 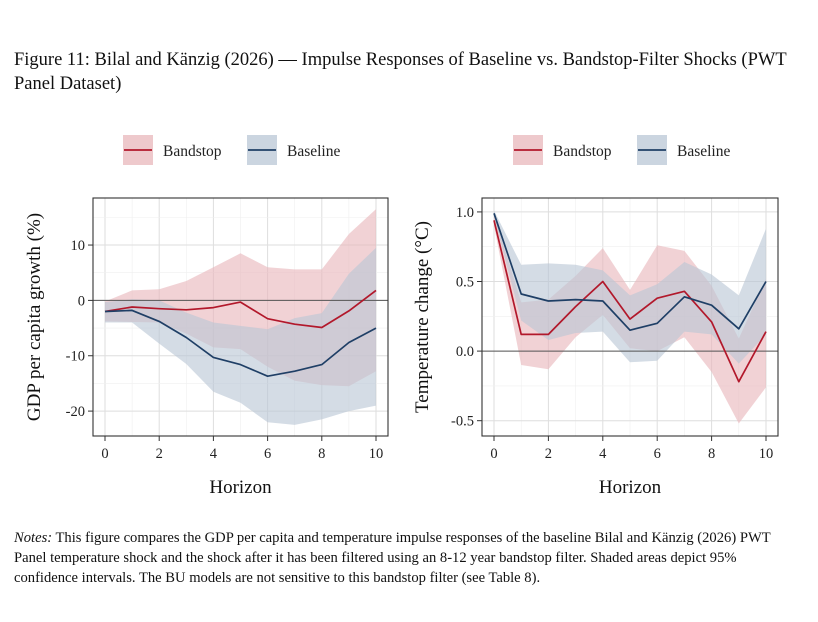 What do you see at coordinates (465, 352) in the screenshot?
I see `y-tick-label: 0.0` at bounding box center [465, 352].